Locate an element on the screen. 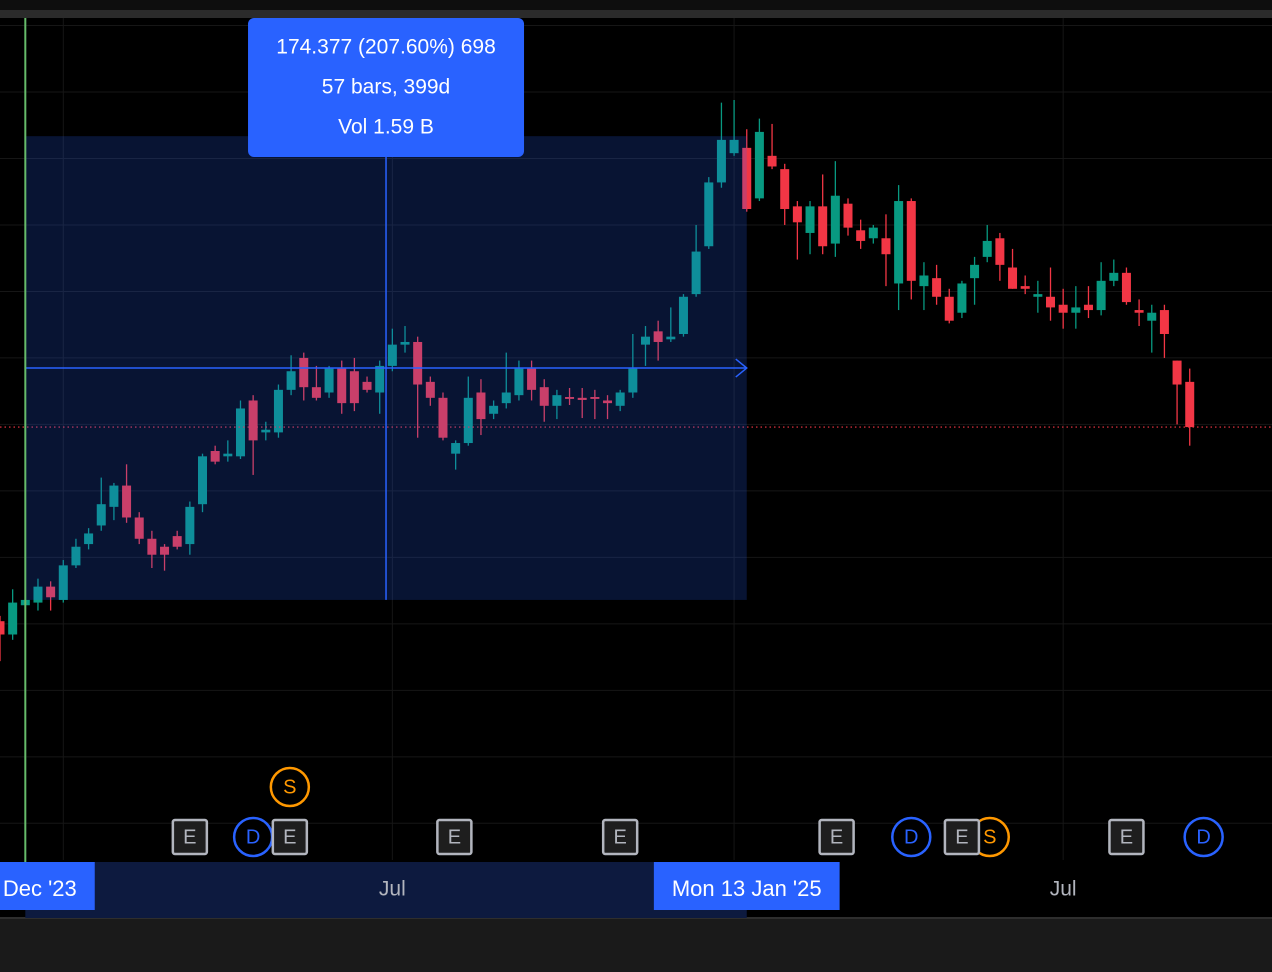 The width and height of the screenshot is (1272, 972). measure-tooltip-text: 57 bars, 399d is located at coordinates (386, 87).